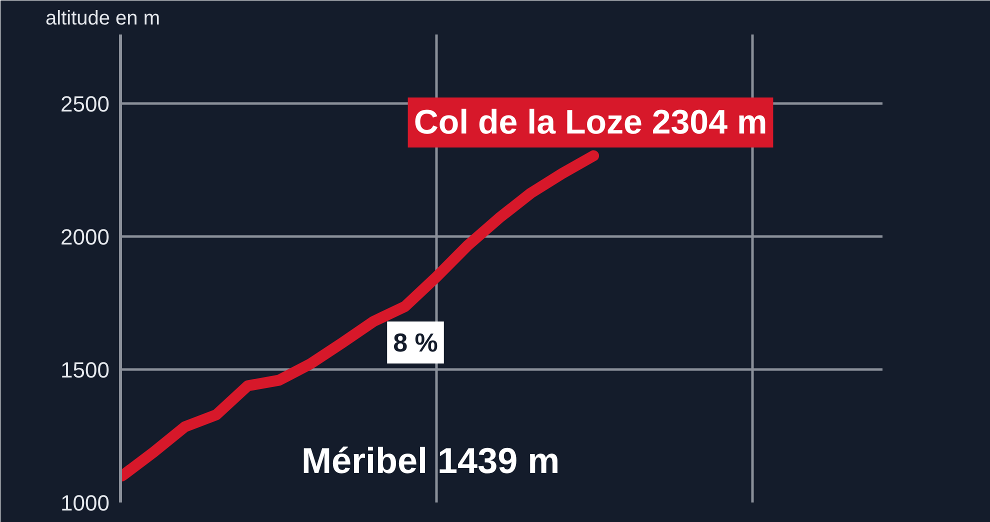 The width and height of the screenshot is (990, 522). I want to click on y-tick-label: 2000, so click(85, 237).